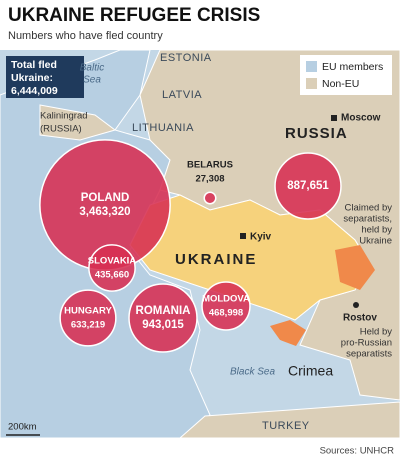 The width and height of the screenshot is (400, 460). What do you see at coordinates (286, 426) in the screenshot?
I see `country-label: TURKEY` at bounding box center [286, 426].